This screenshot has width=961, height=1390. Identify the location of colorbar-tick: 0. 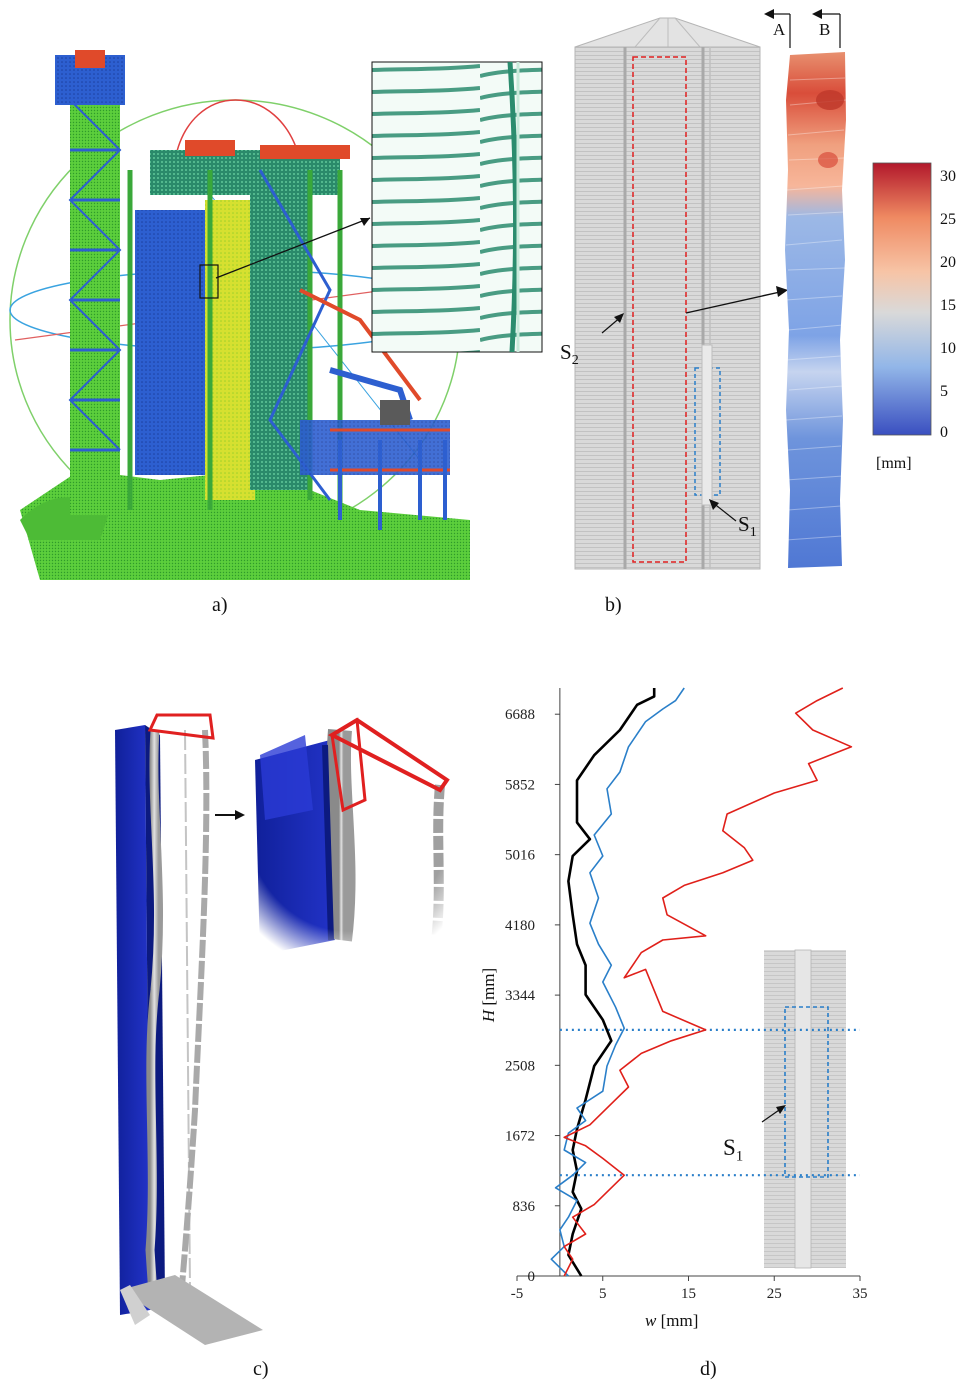
(944, 432).